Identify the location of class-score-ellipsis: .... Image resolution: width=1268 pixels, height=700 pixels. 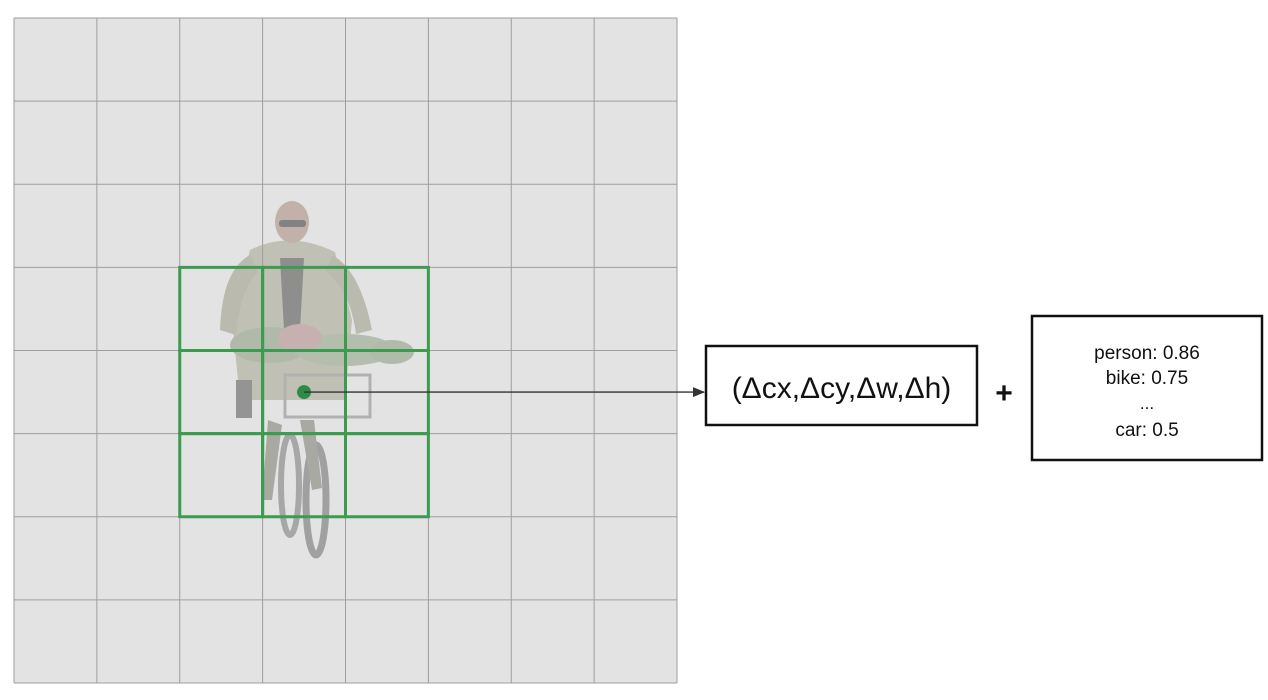
(1147, 403).